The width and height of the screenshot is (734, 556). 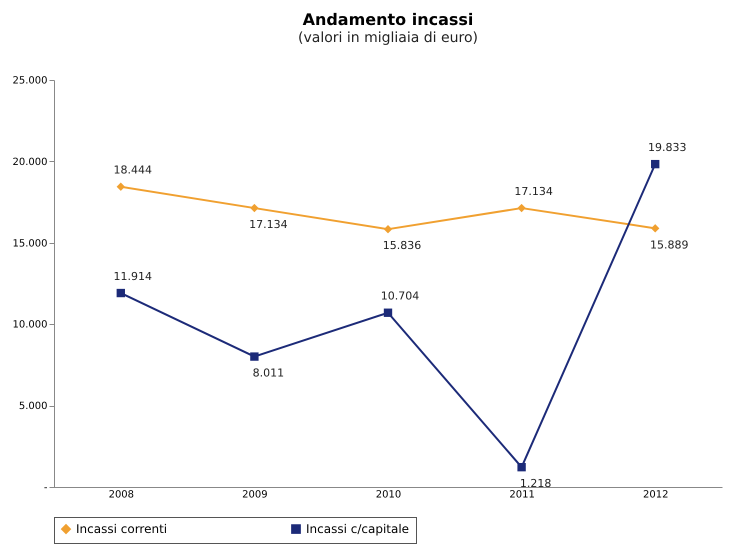 What do you see at coordinates (667, 147) in the screenshot?
I see `data-label: 19.833` at bounding box center [667, 147].